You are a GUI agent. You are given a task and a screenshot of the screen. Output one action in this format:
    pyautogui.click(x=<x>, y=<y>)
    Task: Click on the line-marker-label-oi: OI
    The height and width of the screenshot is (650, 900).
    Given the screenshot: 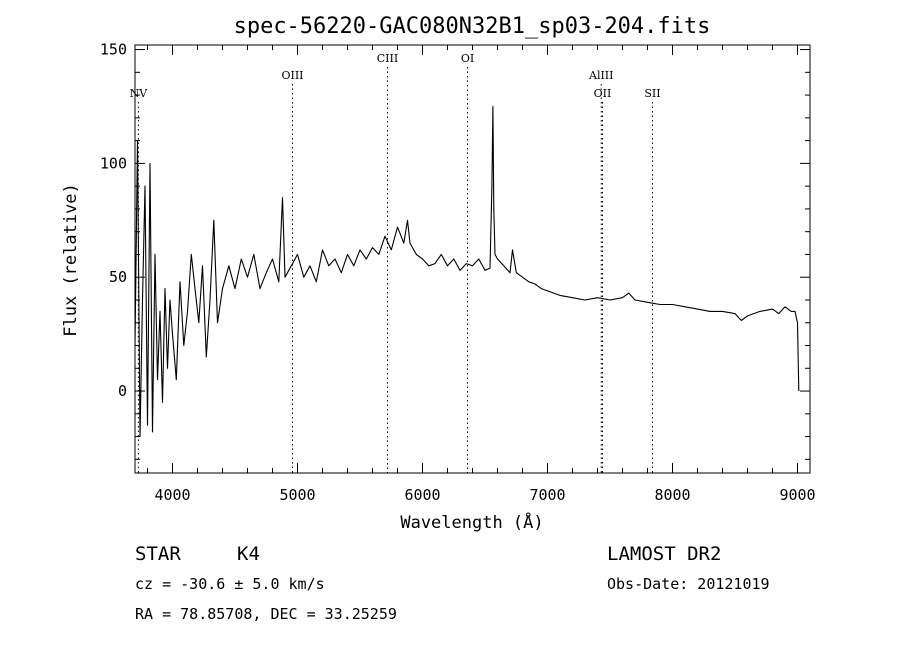 What is the action you would take?
    pyautogui.click(x=467, y=58)
    